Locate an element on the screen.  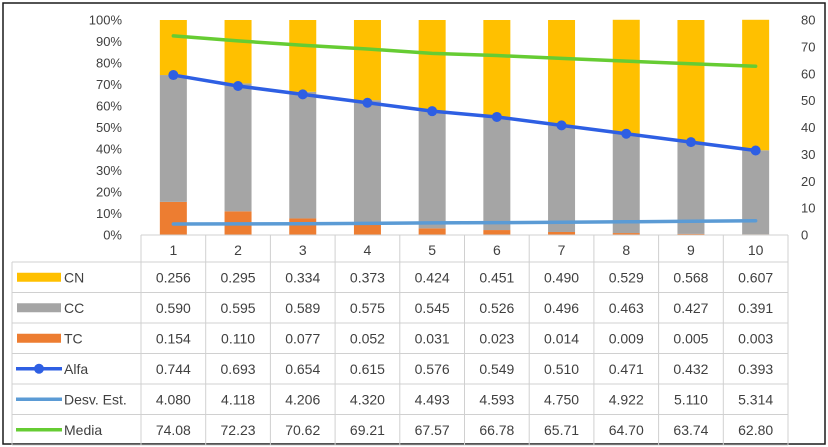
table-cell: 0.154 is located at coordinates (173, 338).